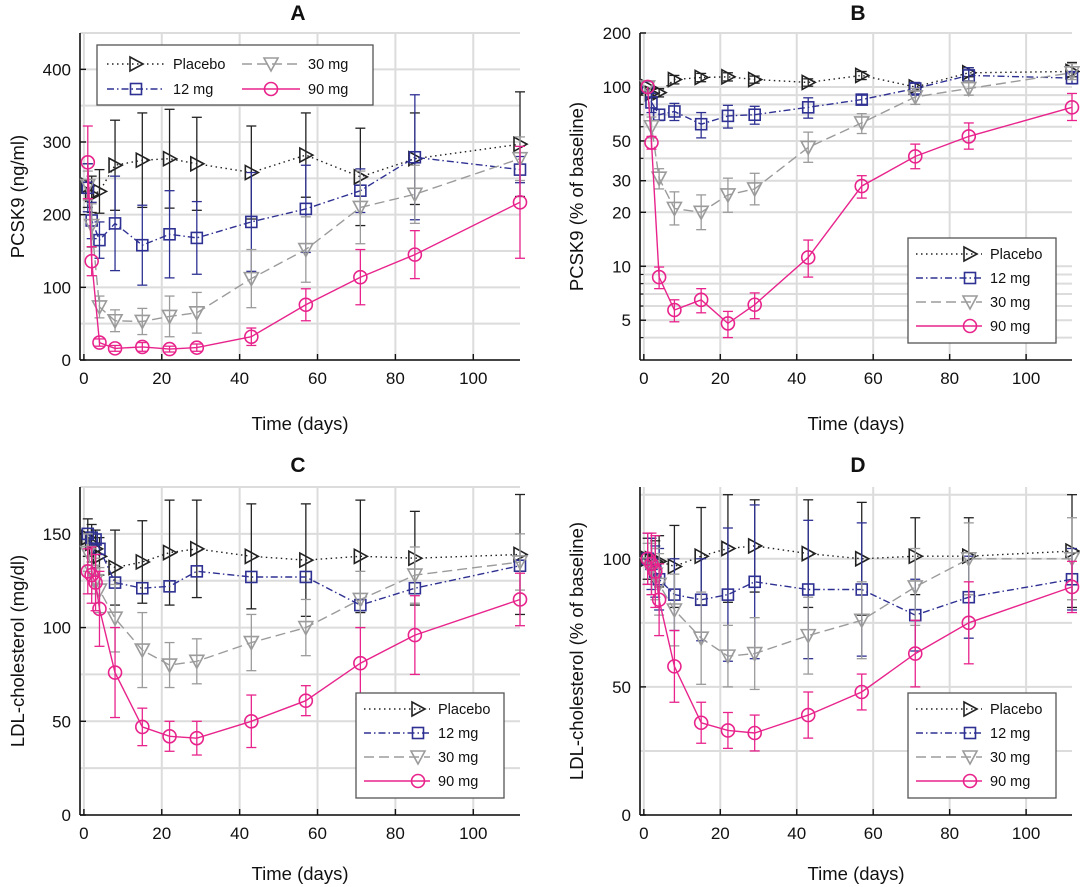 The height and width of the screenshot is (887, 1080). I want to click on panel-letter: B, so click(857, 13).